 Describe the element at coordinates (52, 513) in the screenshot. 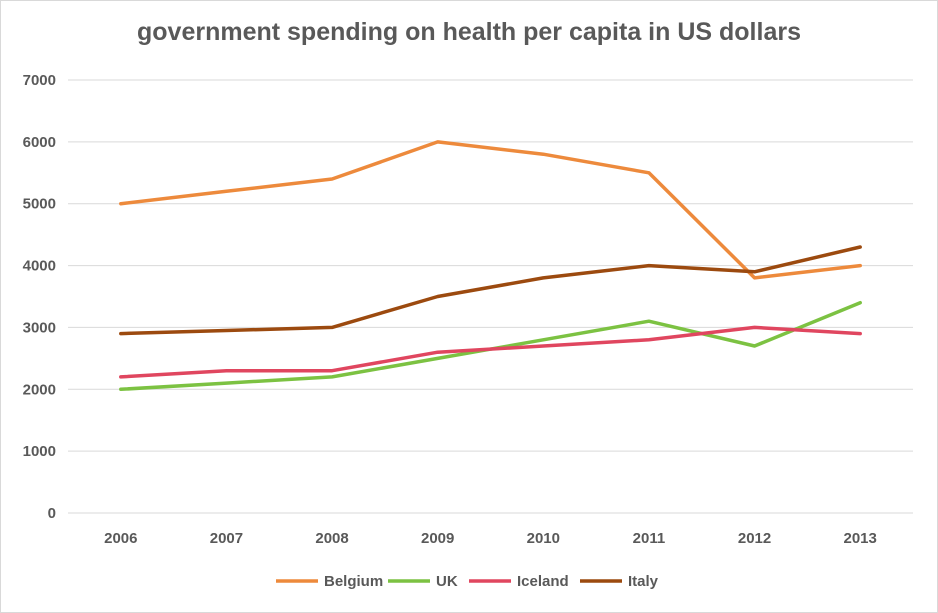

I see `y-tick-label: 0` at that location.